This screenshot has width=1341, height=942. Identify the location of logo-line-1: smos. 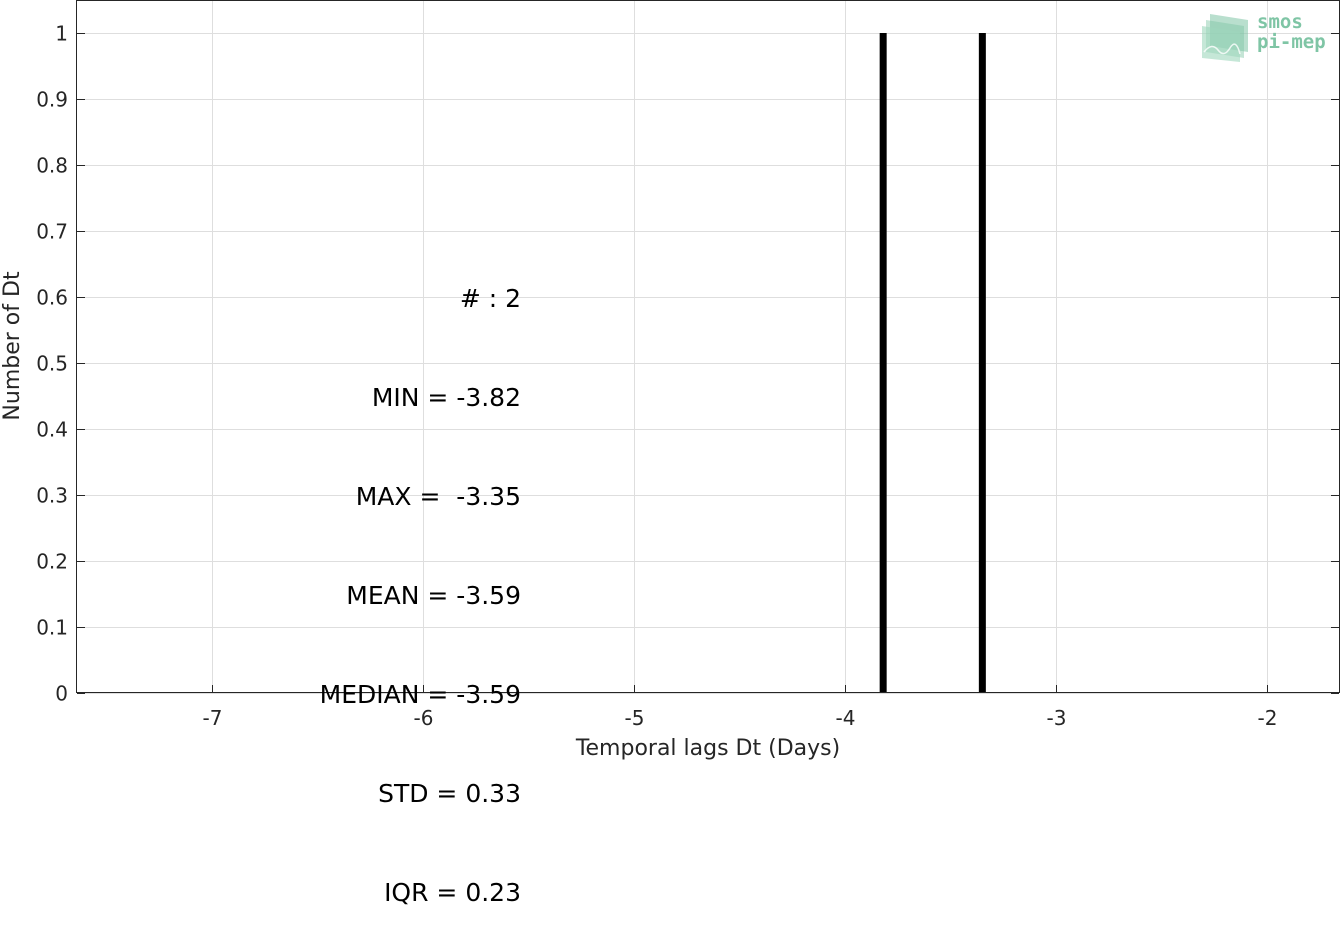
(1280, 22).